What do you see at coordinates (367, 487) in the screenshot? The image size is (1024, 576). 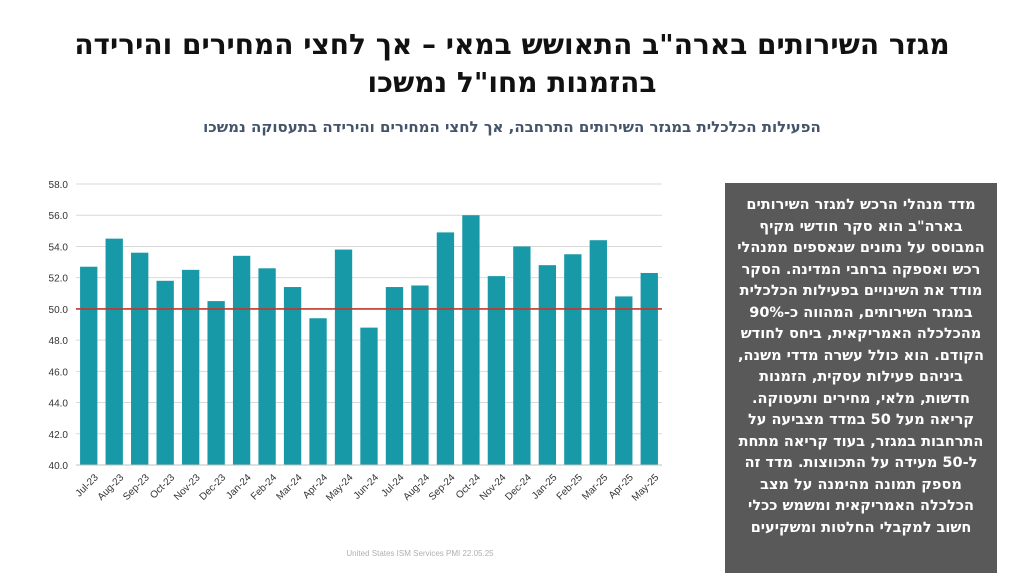 I see `x-tick-label: Jun-24` at bounding box center [367, 487].